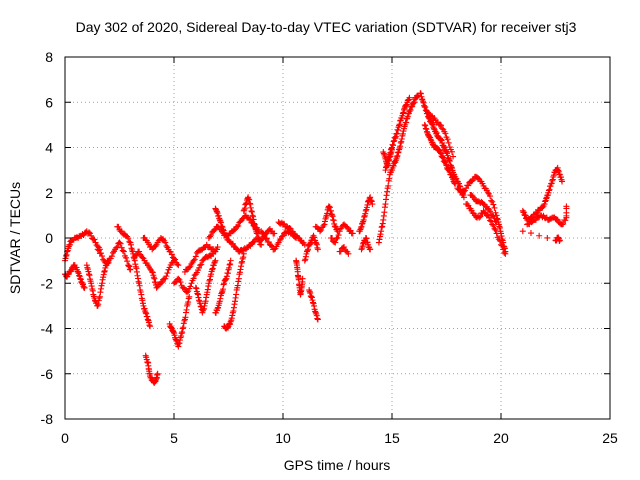 The width and height of the screenshot is (640, 480). What do you see at coordinates (501, 438) in the screenshot?
I see `x-tick-label: 20` at bounding box center [501, 438].